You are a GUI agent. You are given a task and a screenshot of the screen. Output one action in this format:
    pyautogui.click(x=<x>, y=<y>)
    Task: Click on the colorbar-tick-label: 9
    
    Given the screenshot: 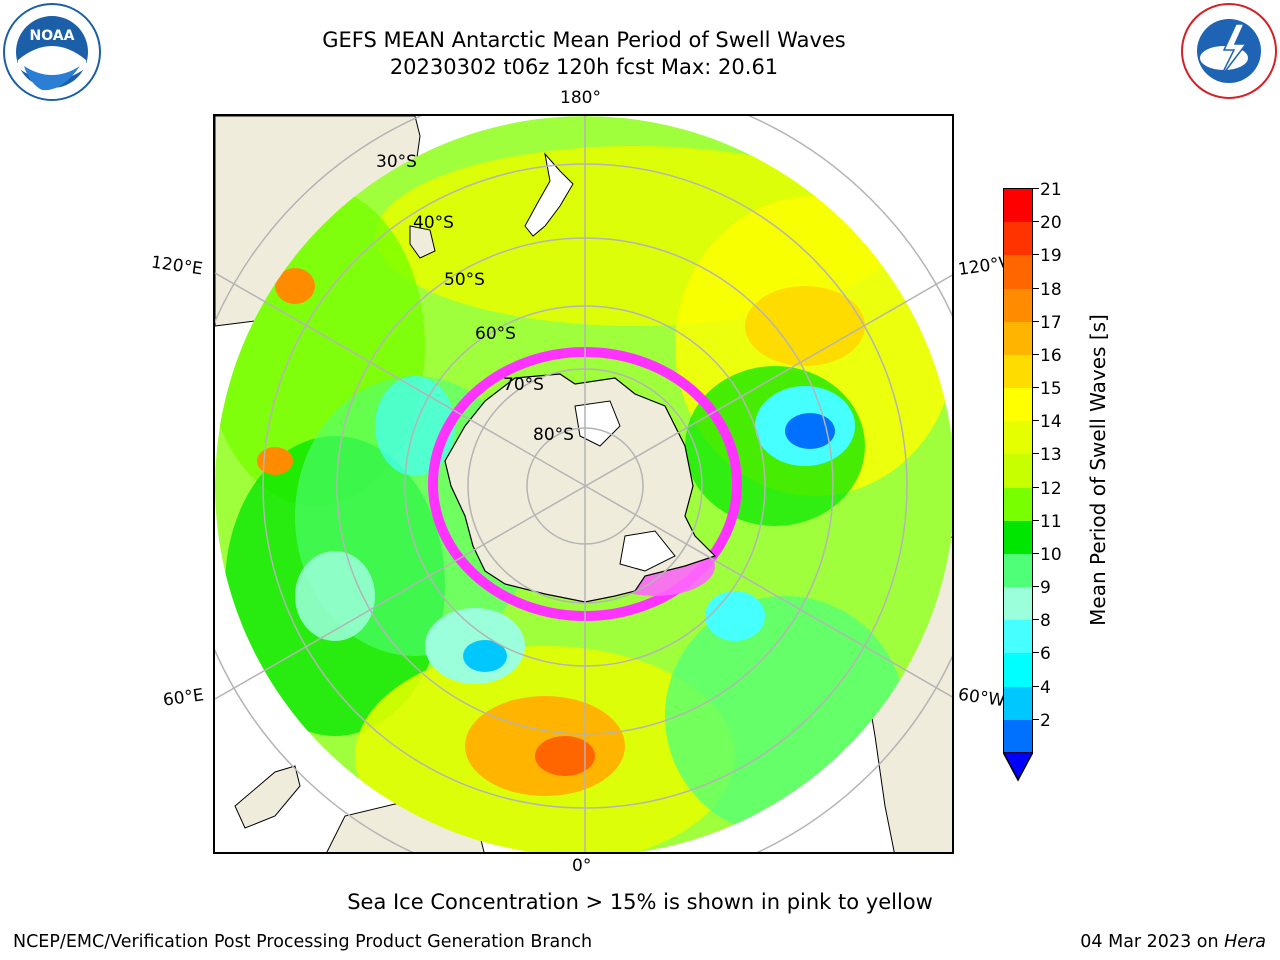 What is the action you would take?
    pyautogui.click(x=1045, y=588)
    